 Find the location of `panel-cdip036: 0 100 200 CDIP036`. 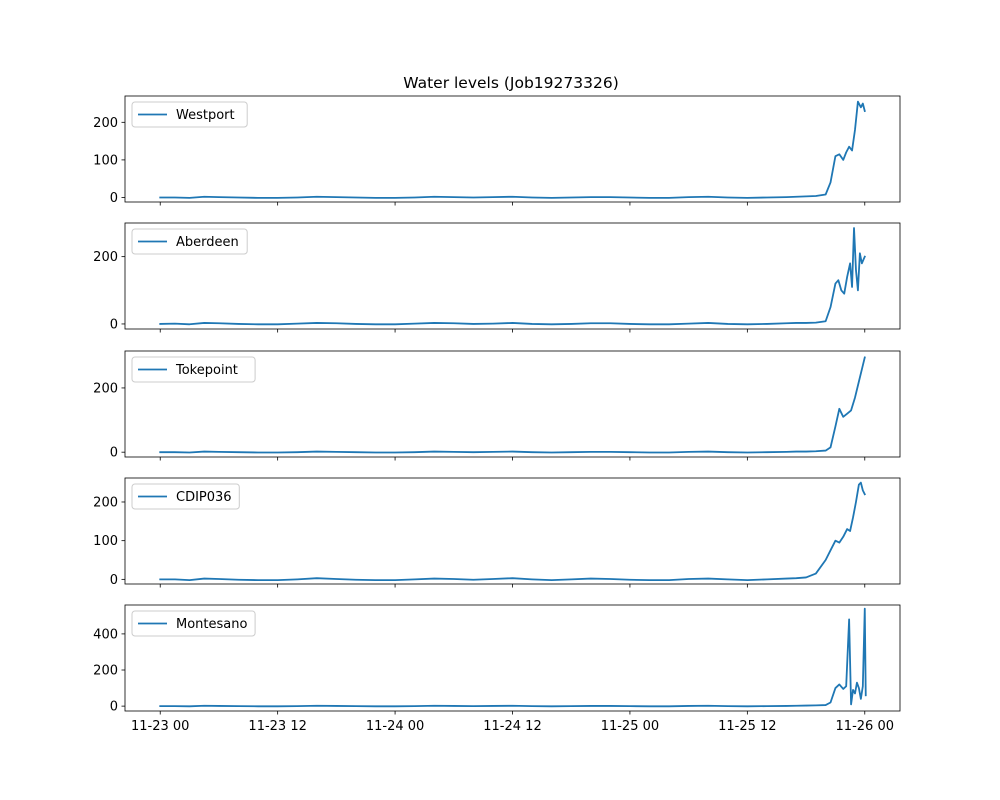

panel-cdip036: 0 100 200 CDIP036 is located at coordinates (497, 532).